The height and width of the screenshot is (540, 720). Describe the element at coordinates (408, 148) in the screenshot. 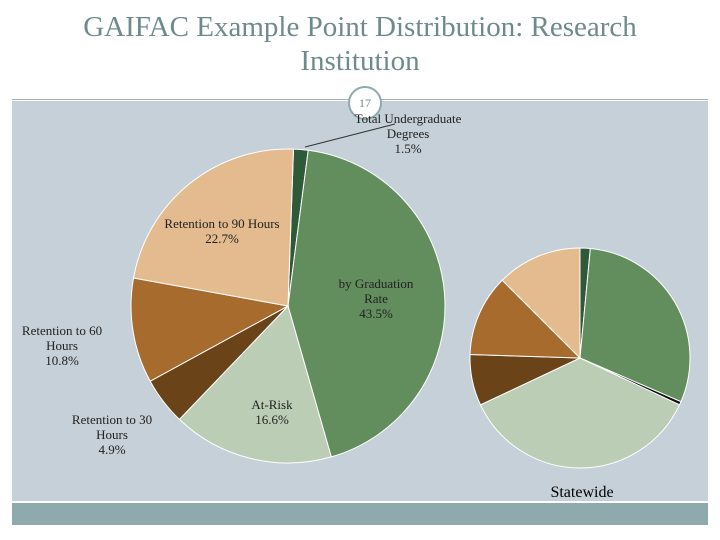

I see `slice-value-label: 1.5%` at that location.